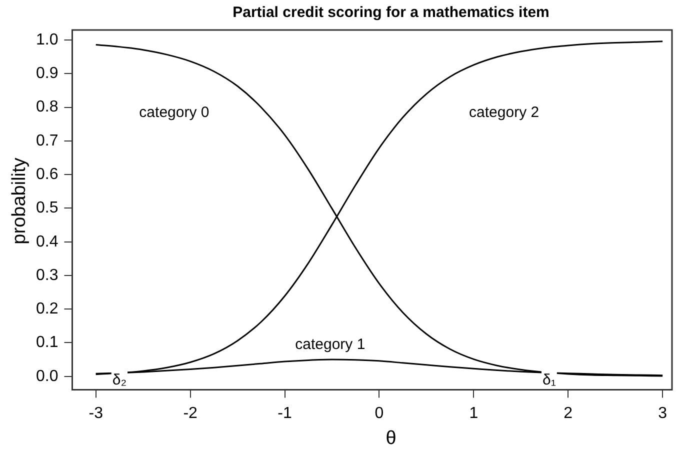 The height and width of the screenshot is (457, 682). What do you see at coordinates (47, 39) in the screenshot?
I see `y-tick-label: 1.0` at bounding box center [47, 39].